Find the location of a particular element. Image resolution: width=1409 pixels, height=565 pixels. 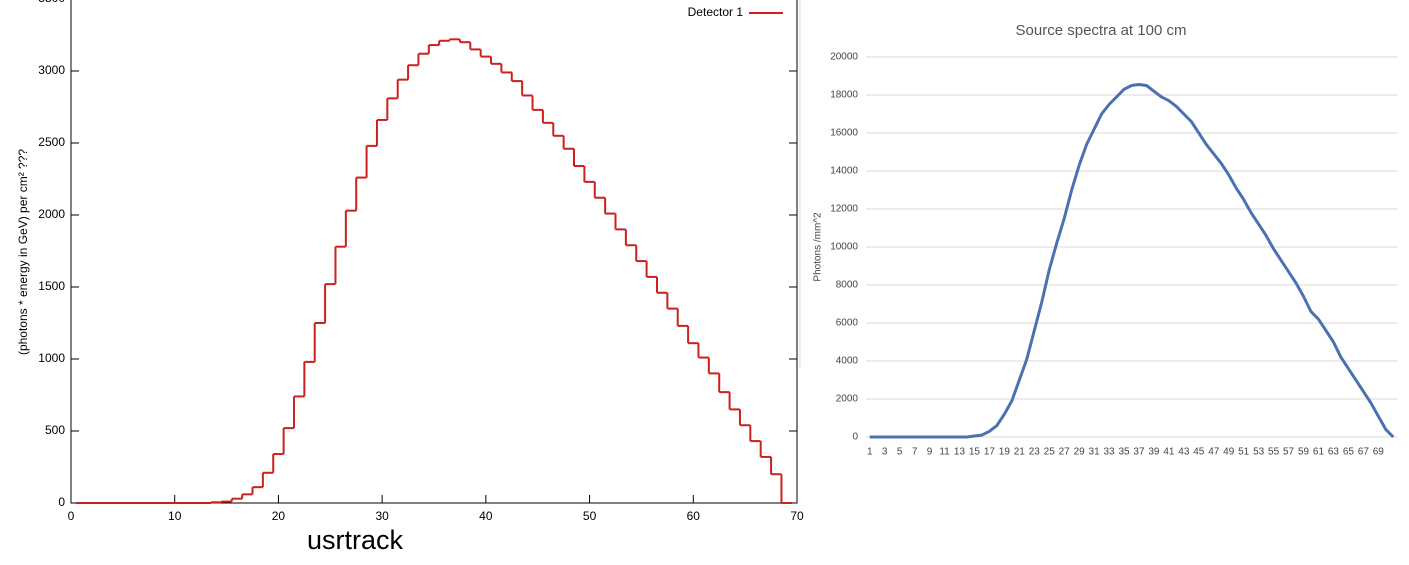

x-tick-label: 0 is located at coordinates (71, 516).